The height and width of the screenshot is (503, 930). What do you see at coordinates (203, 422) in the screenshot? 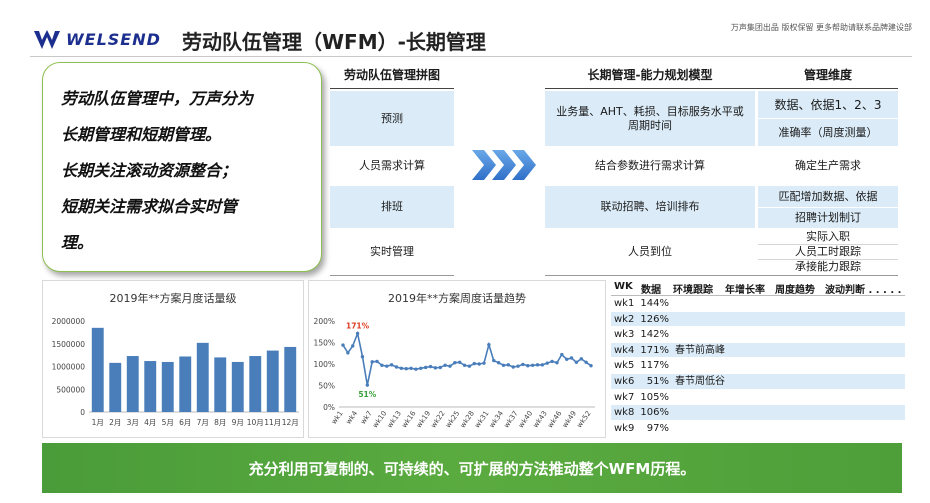
I see `x-tick-label: 7月` at bounding box center [203, 422].